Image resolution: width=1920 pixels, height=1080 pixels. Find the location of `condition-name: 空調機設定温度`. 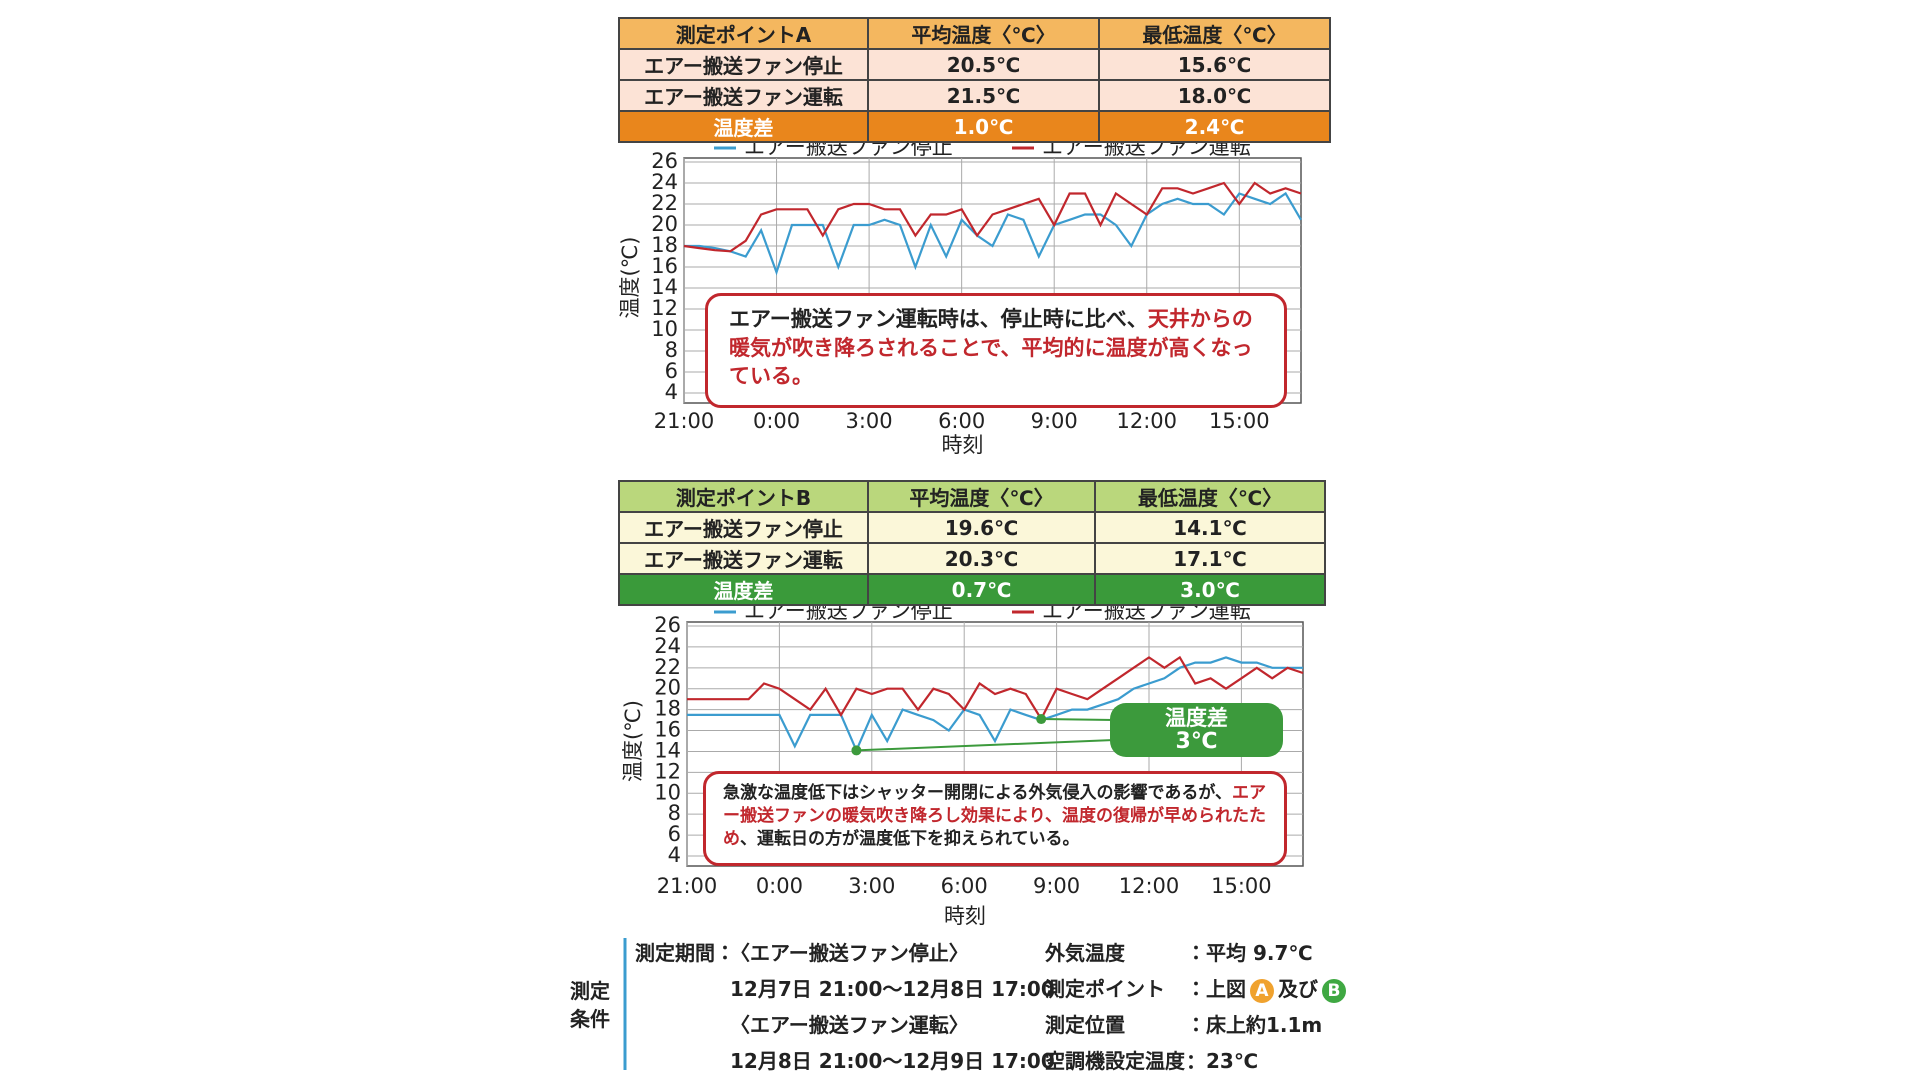

condition-name: 空調機設定温度 is located at coordinates (1115, 1061).